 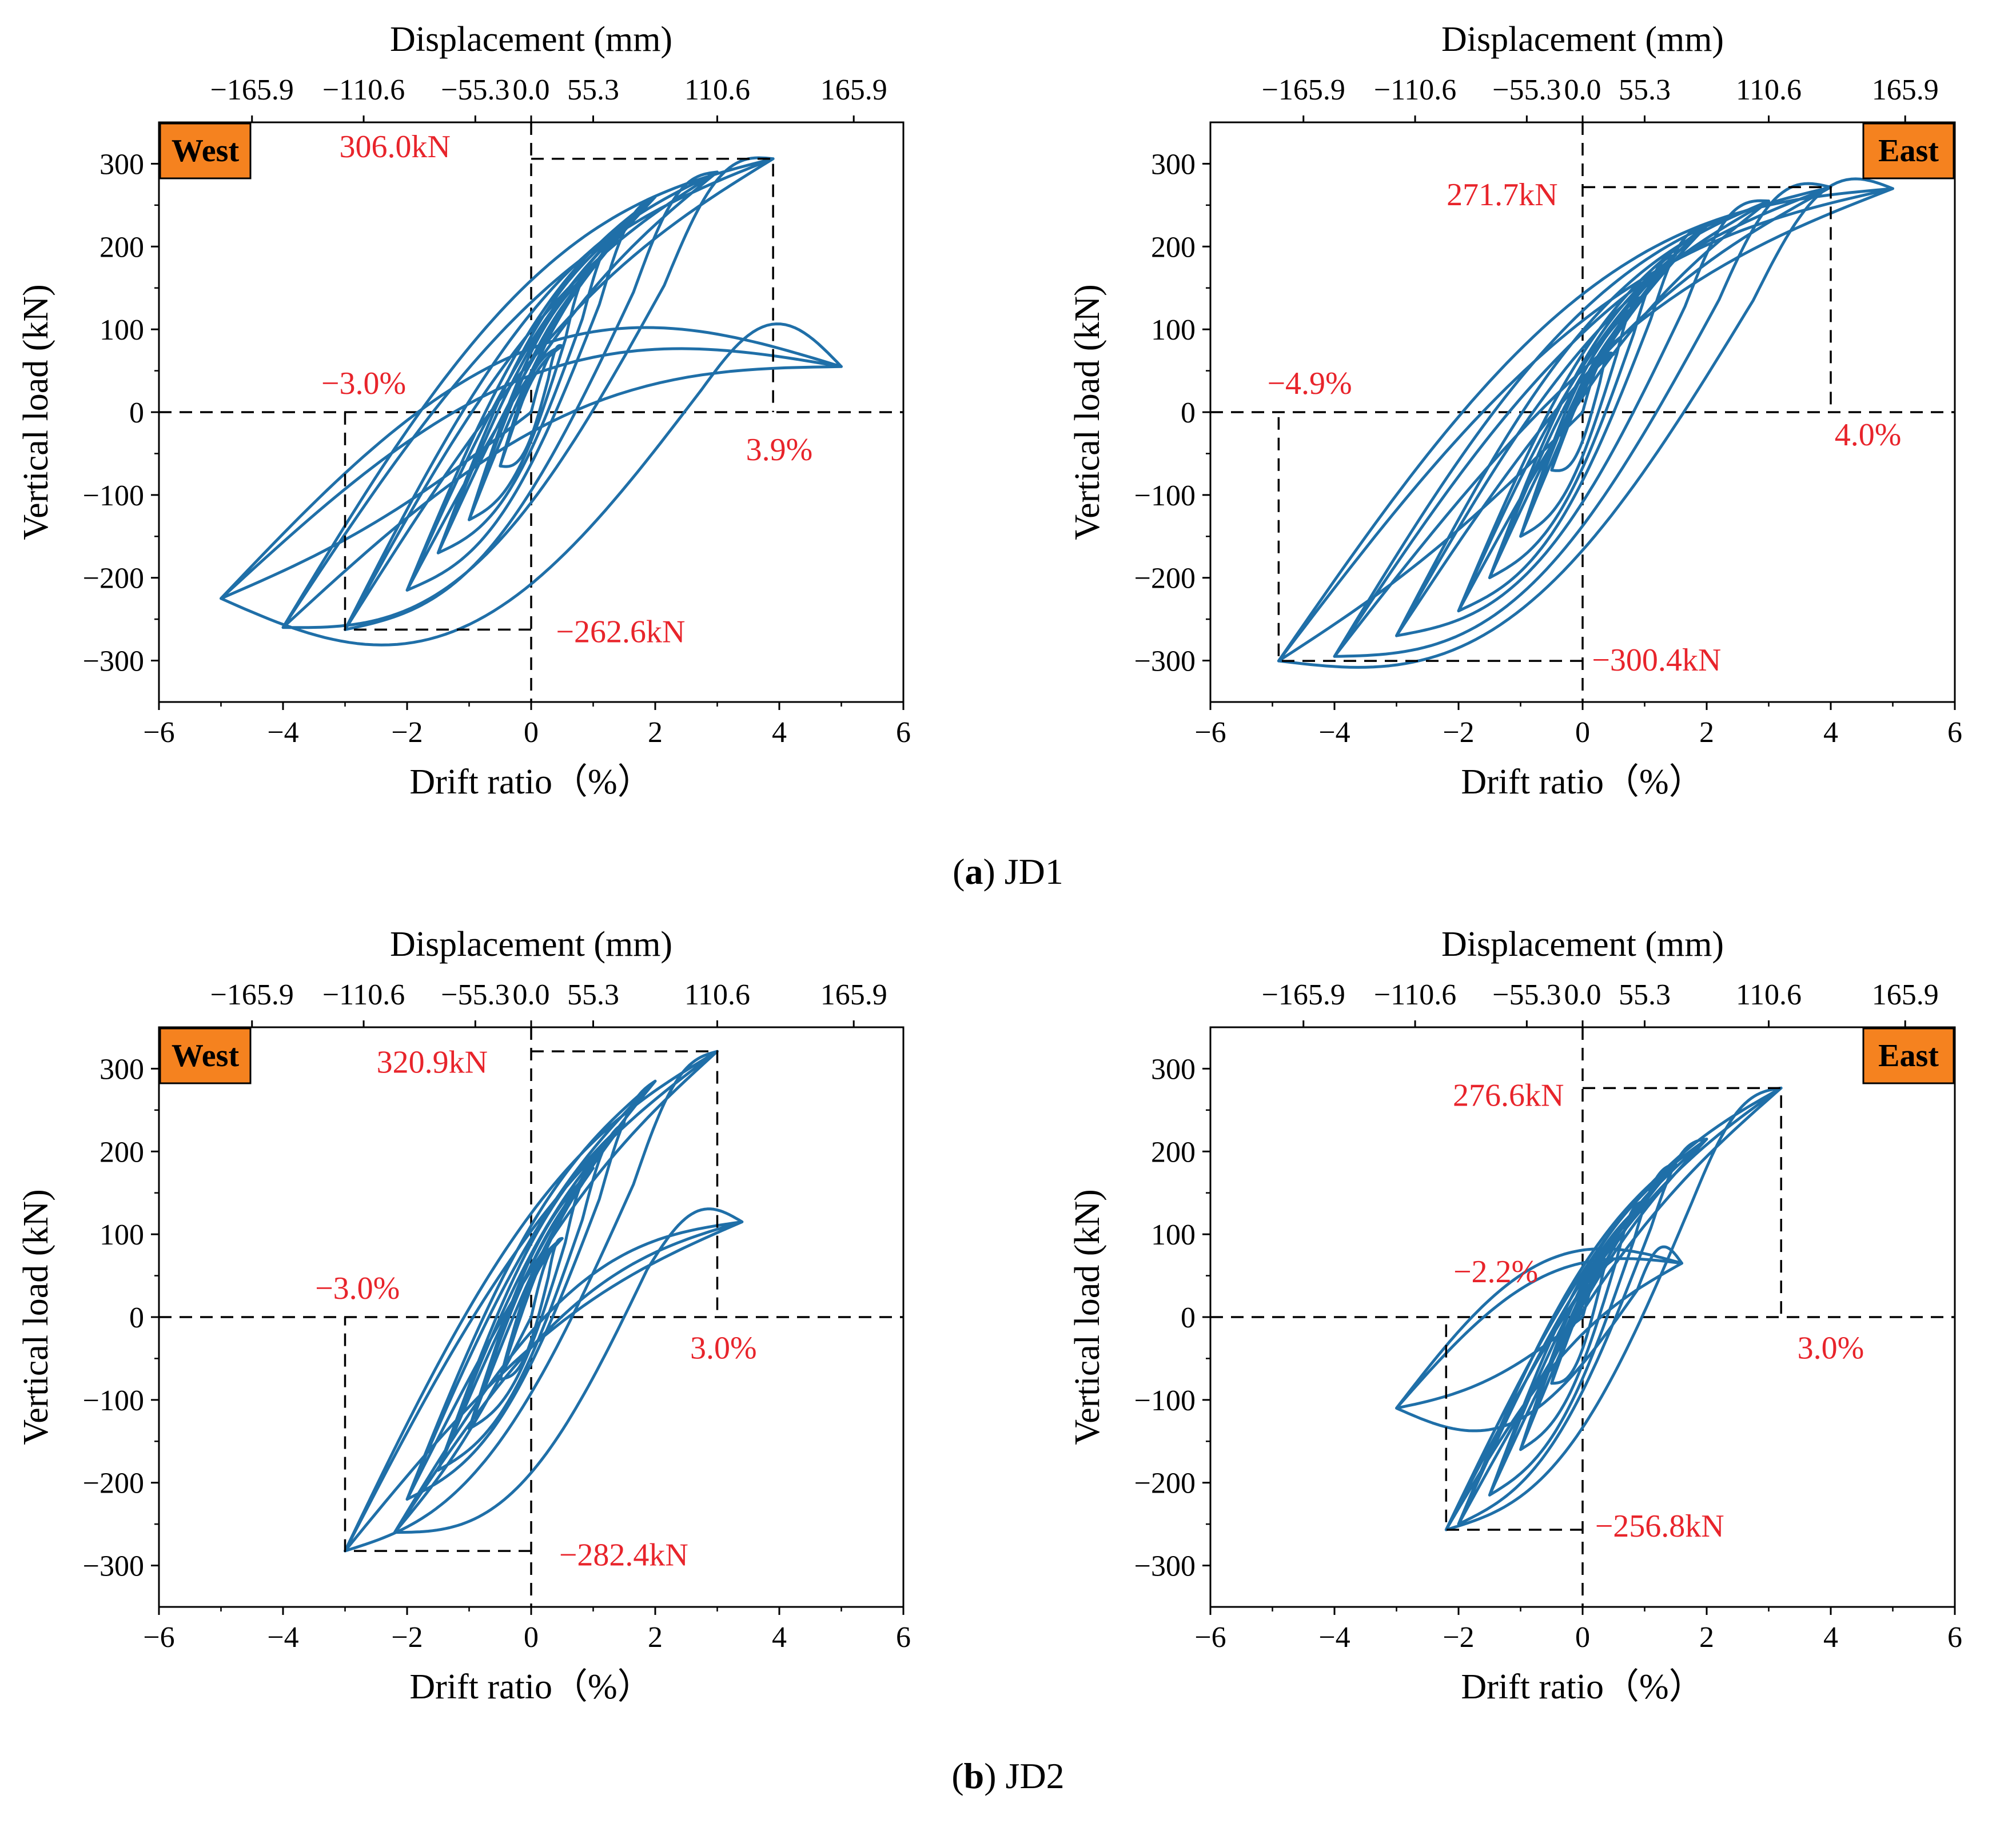 I want to click on peak-annotation: −300.4kN, so click(x=1656, y=661).